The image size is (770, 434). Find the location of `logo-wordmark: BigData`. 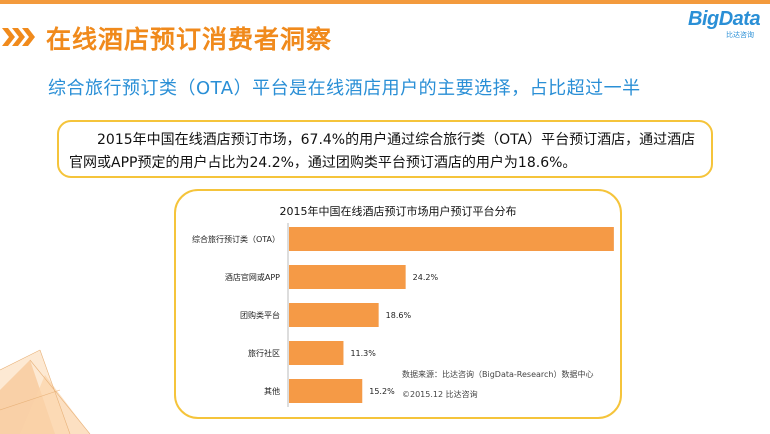

logo-wordmark: BigData is located at coordinates (724, 19).